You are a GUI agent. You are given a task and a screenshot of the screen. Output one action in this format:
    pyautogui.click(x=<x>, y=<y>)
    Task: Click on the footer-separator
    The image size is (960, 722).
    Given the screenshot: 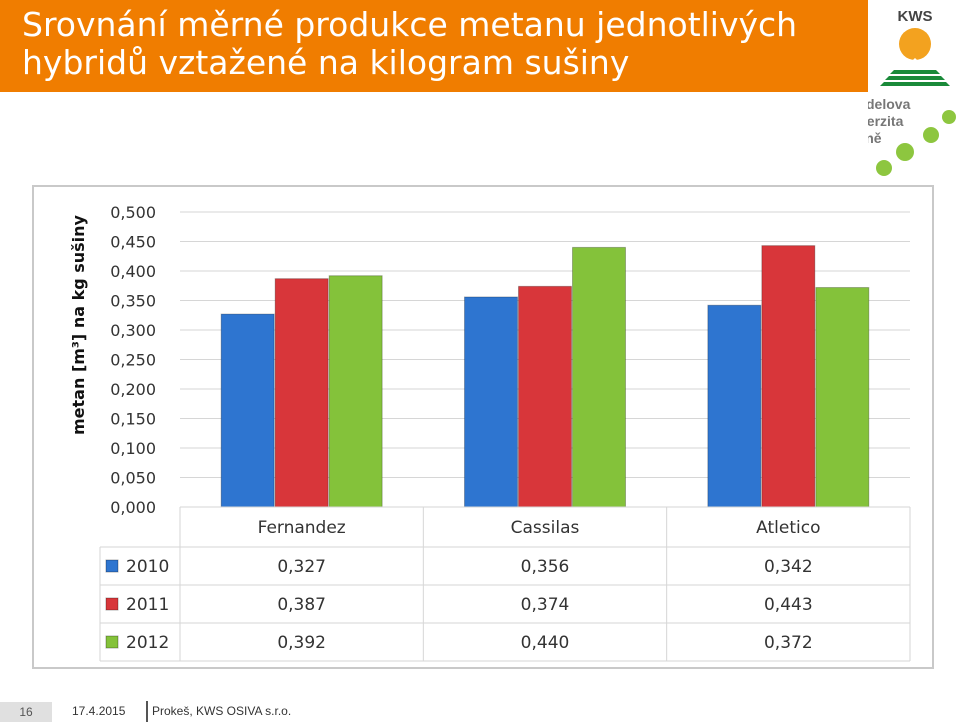 What is the action you would take?
    pyautogui.click(x=147, y=711)
    